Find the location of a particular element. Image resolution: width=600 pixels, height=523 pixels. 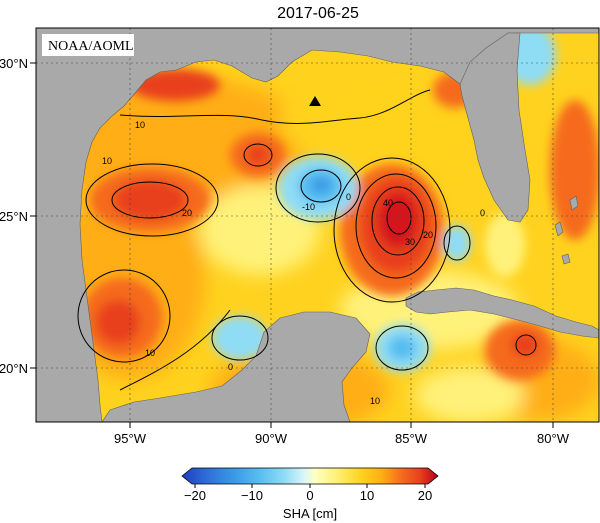

land-florida is located at coordinates (495, 127).